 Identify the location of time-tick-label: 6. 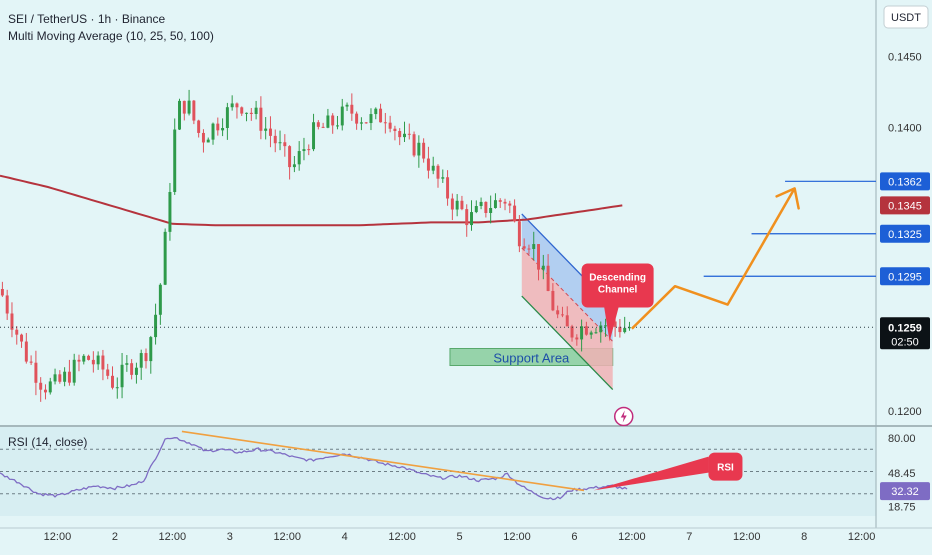
(574, 537).